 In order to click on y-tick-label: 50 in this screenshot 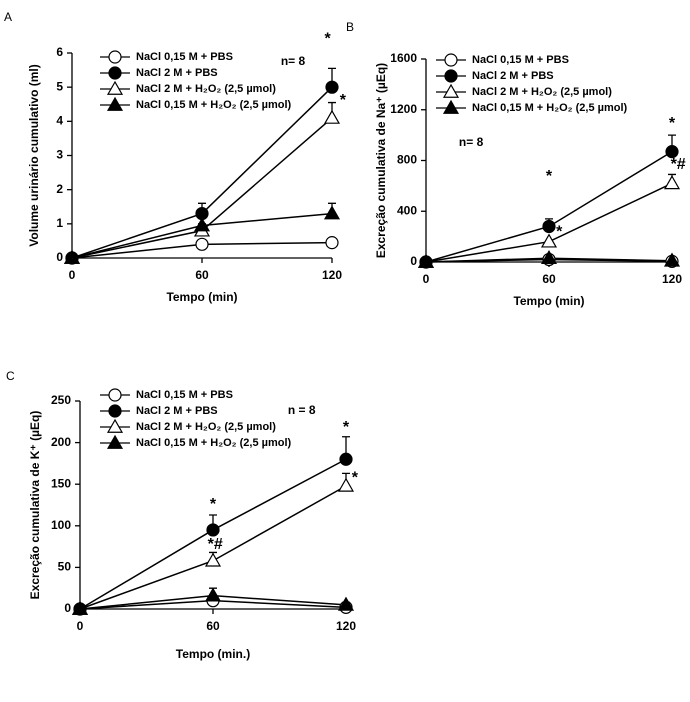, I will do `click(65, 567)`.